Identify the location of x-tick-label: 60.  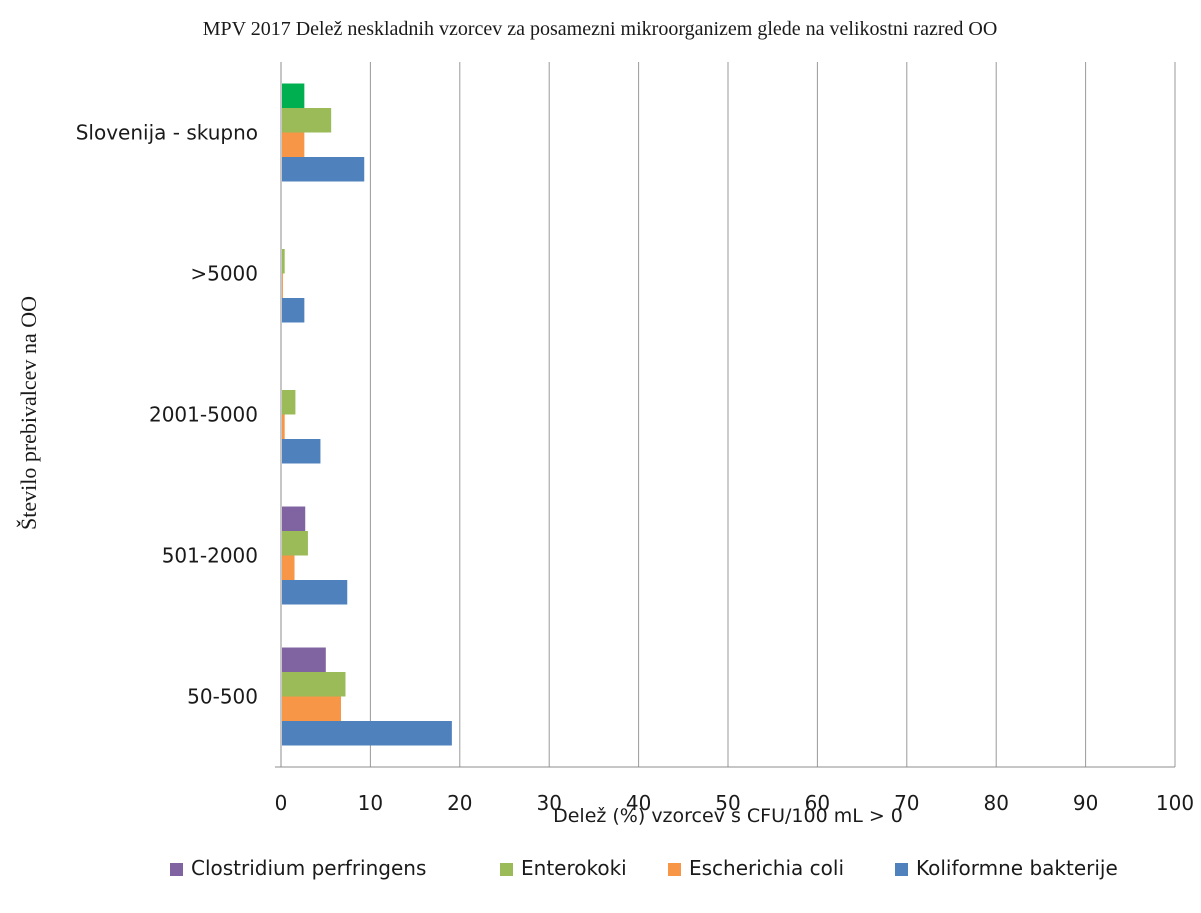
(817, 803).